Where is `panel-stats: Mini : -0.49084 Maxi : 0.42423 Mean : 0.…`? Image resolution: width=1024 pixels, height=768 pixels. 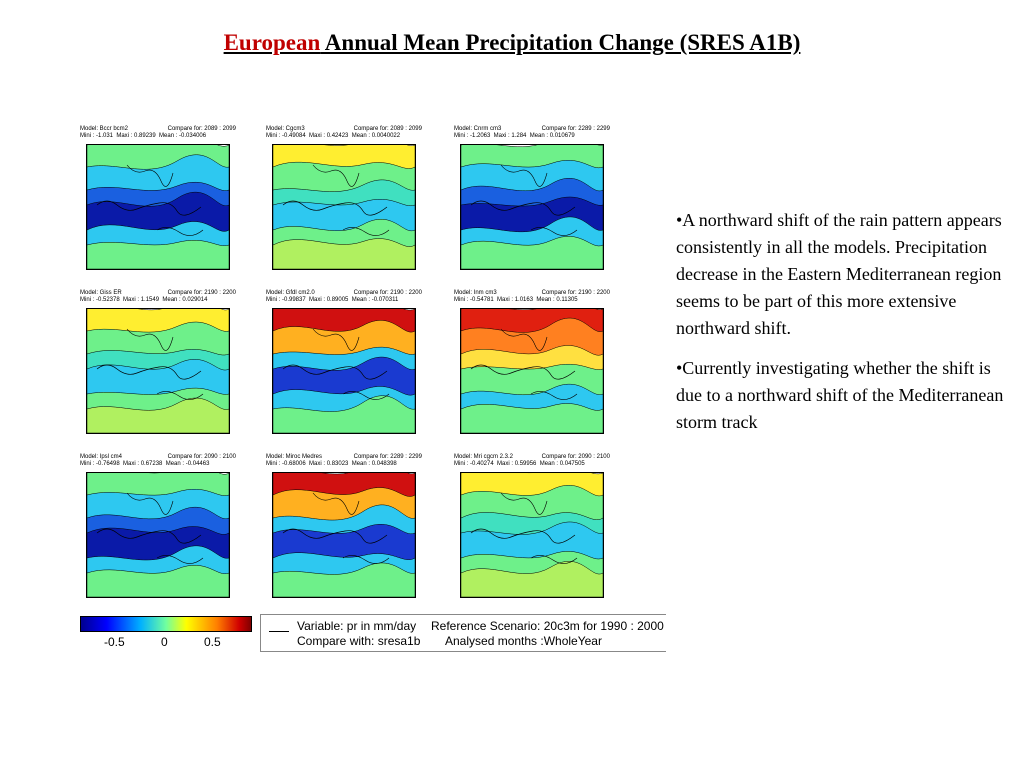
panel-stats: Mini : -0.49084 Maxi : 0.42423 Mean : 0.… is located at coordinates (333, 136).